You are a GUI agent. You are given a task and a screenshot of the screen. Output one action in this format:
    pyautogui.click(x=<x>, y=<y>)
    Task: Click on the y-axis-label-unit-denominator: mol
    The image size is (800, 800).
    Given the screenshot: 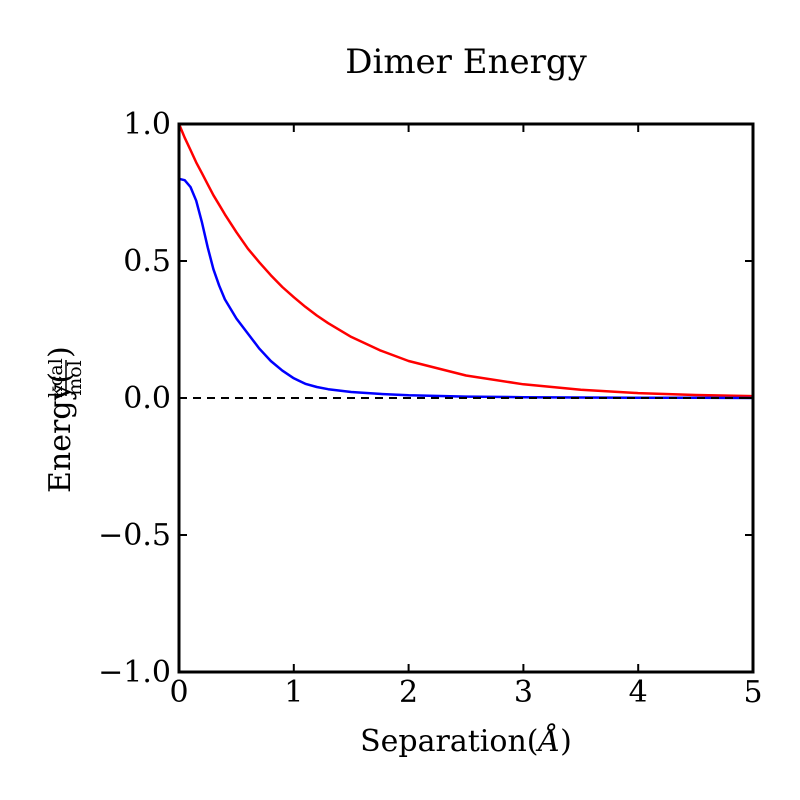 What is the action you would take?
    pyautogui.click(x=75, y=378)
    